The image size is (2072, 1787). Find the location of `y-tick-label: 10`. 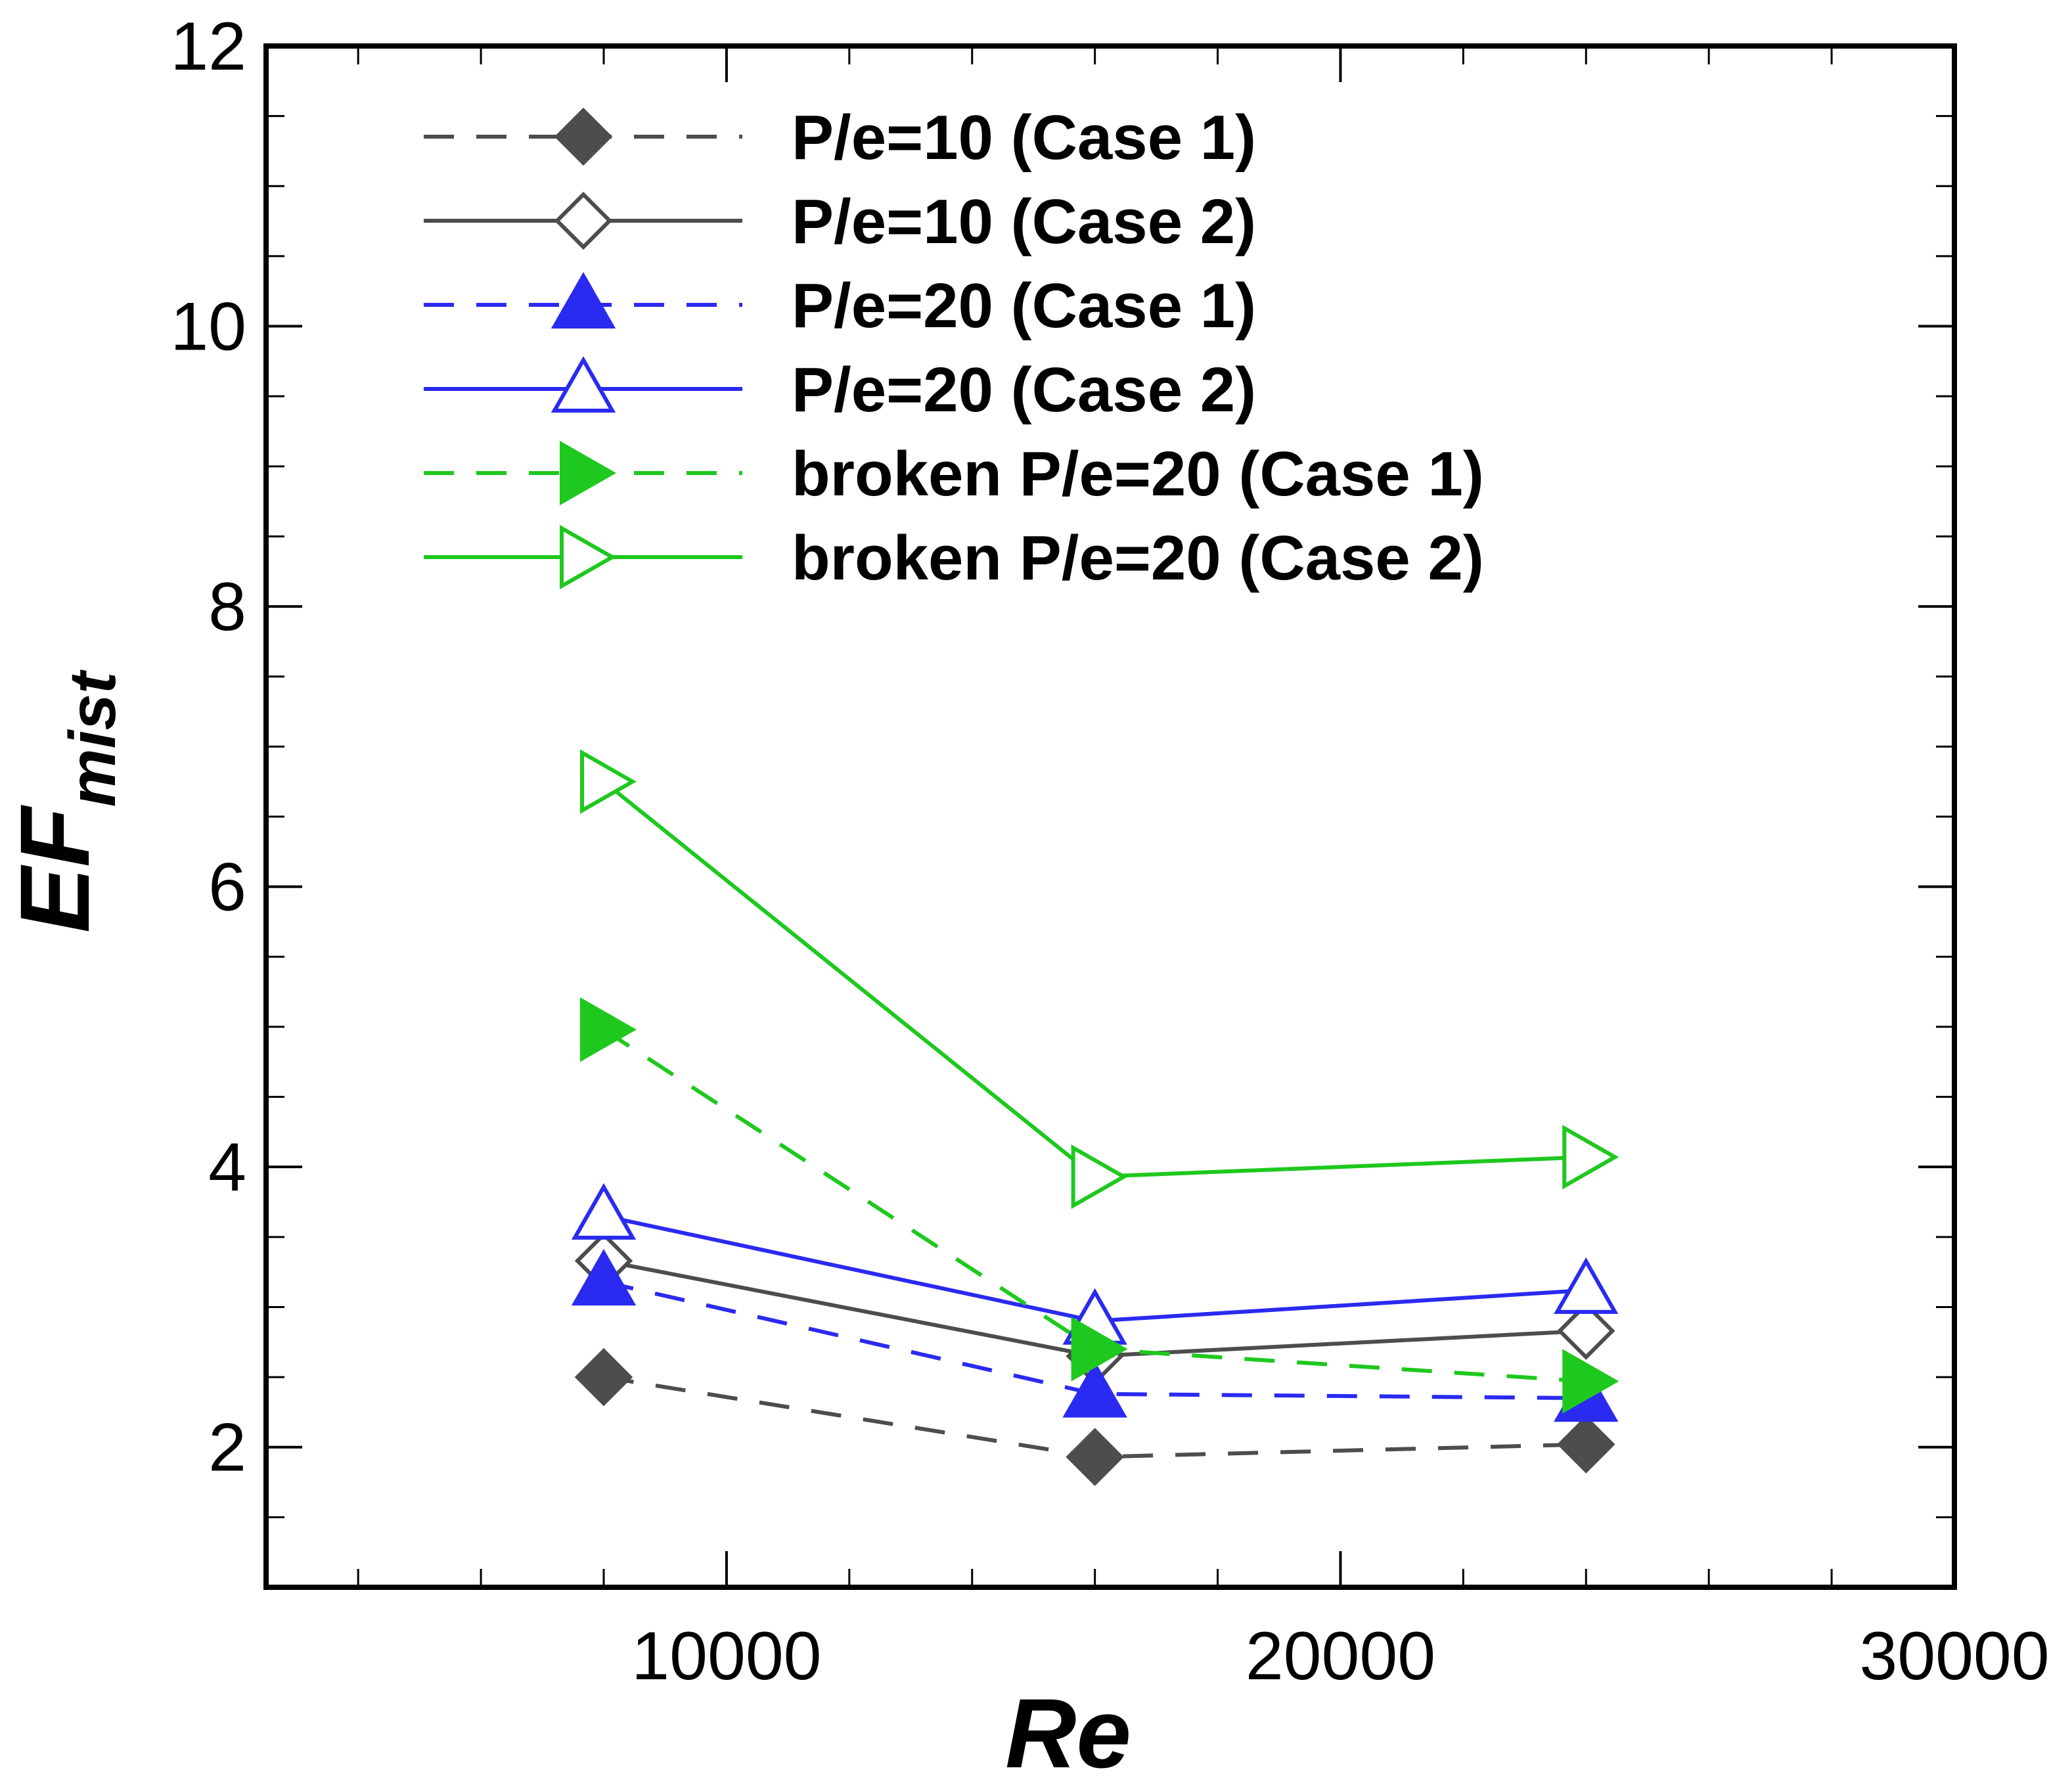

y-tick-label: 10 is located at coordinates (208, 327).